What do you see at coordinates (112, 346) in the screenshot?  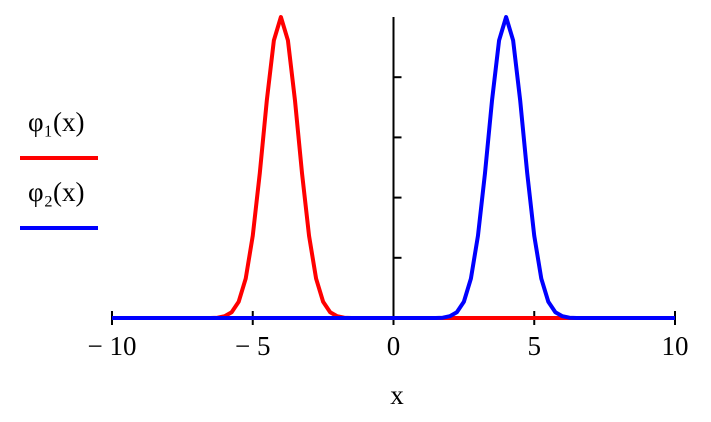 I see `x-tick-label: − 10` at bounding box center [112, 346].